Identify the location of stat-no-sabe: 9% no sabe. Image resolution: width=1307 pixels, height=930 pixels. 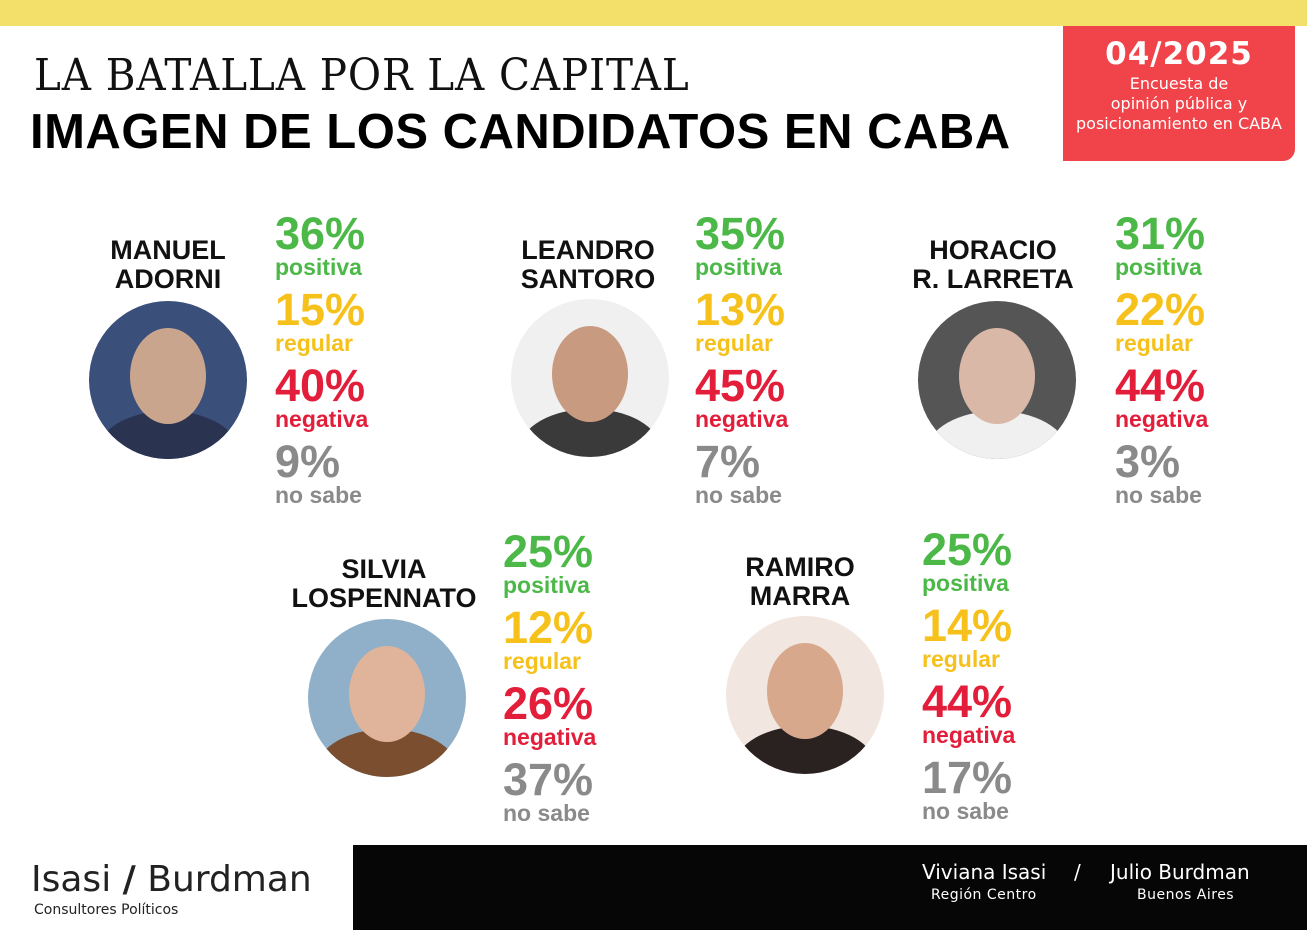
(355, 476).